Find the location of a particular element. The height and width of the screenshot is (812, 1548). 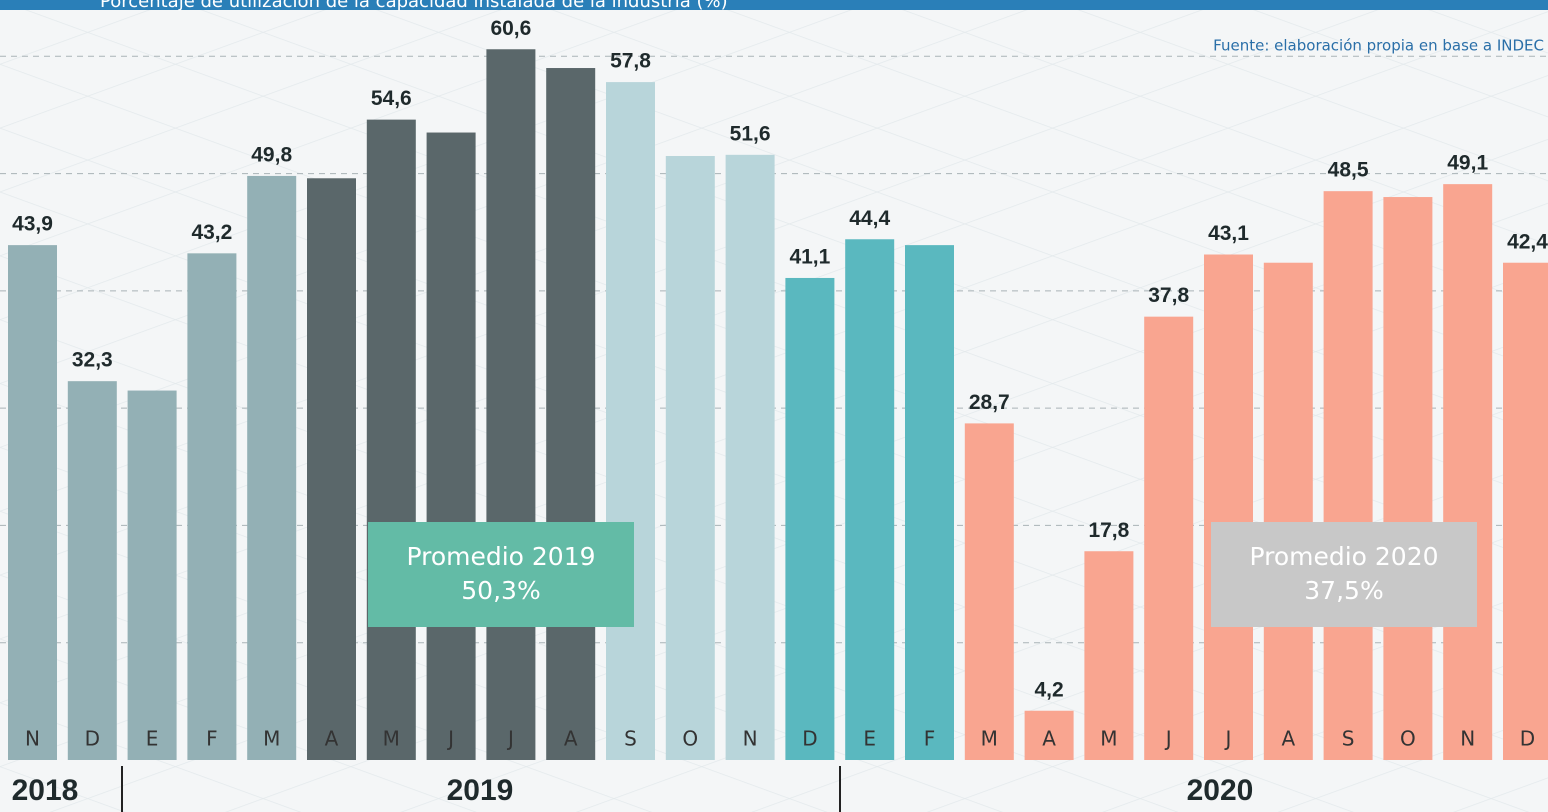

value-label: 48,5 is located at coordinates (1348, 170).